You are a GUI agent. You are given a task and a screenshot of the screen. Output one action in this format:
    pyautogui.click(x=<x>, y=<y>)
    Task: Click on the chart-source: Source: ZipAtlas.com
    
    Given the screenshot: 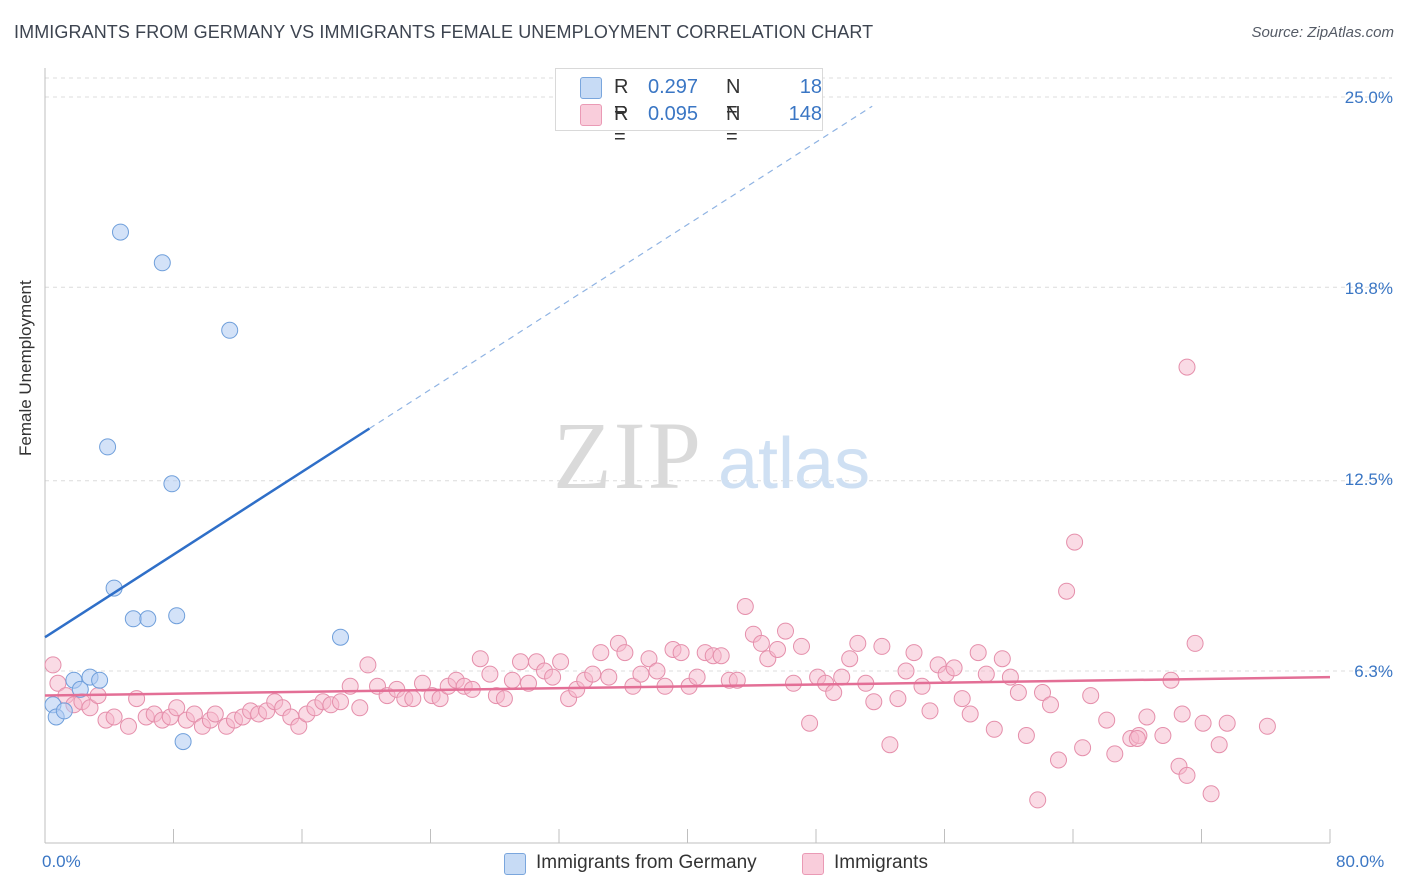 What is the action you would take?
    pyautogui.click(x=1322, y=32)
    